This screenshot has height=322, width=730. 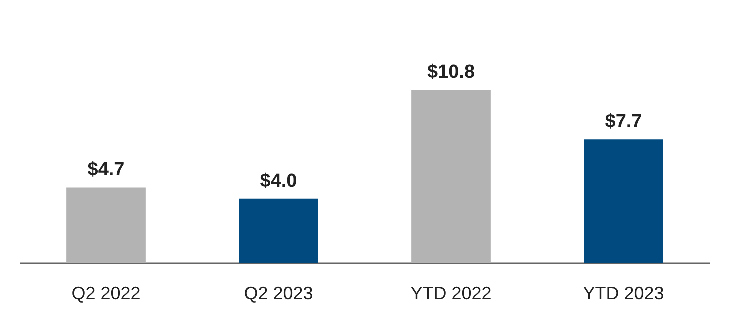 I want to click on x-tick-label: YTD 2023, so click(x=623, y=294).